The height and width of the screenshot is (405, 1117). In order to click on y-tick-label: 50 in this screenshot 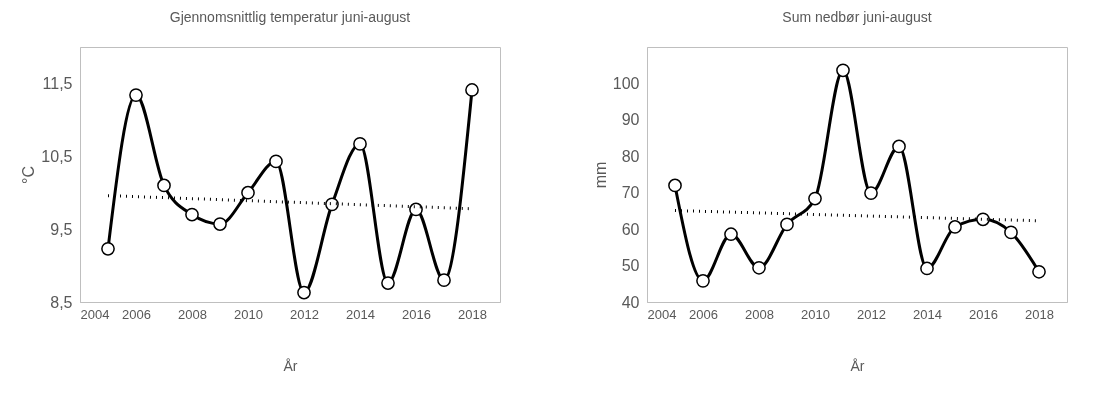, I will do `click(630, 266)`.